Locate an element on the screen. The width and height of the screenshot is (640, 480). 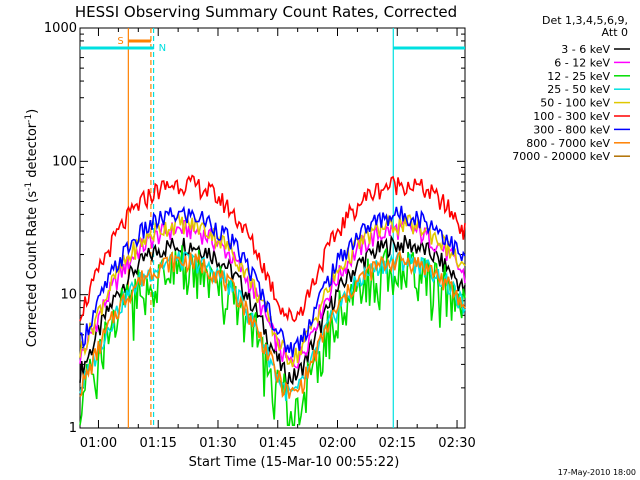
x-tick-label: 02:30 is located at coordinates (456, 443).